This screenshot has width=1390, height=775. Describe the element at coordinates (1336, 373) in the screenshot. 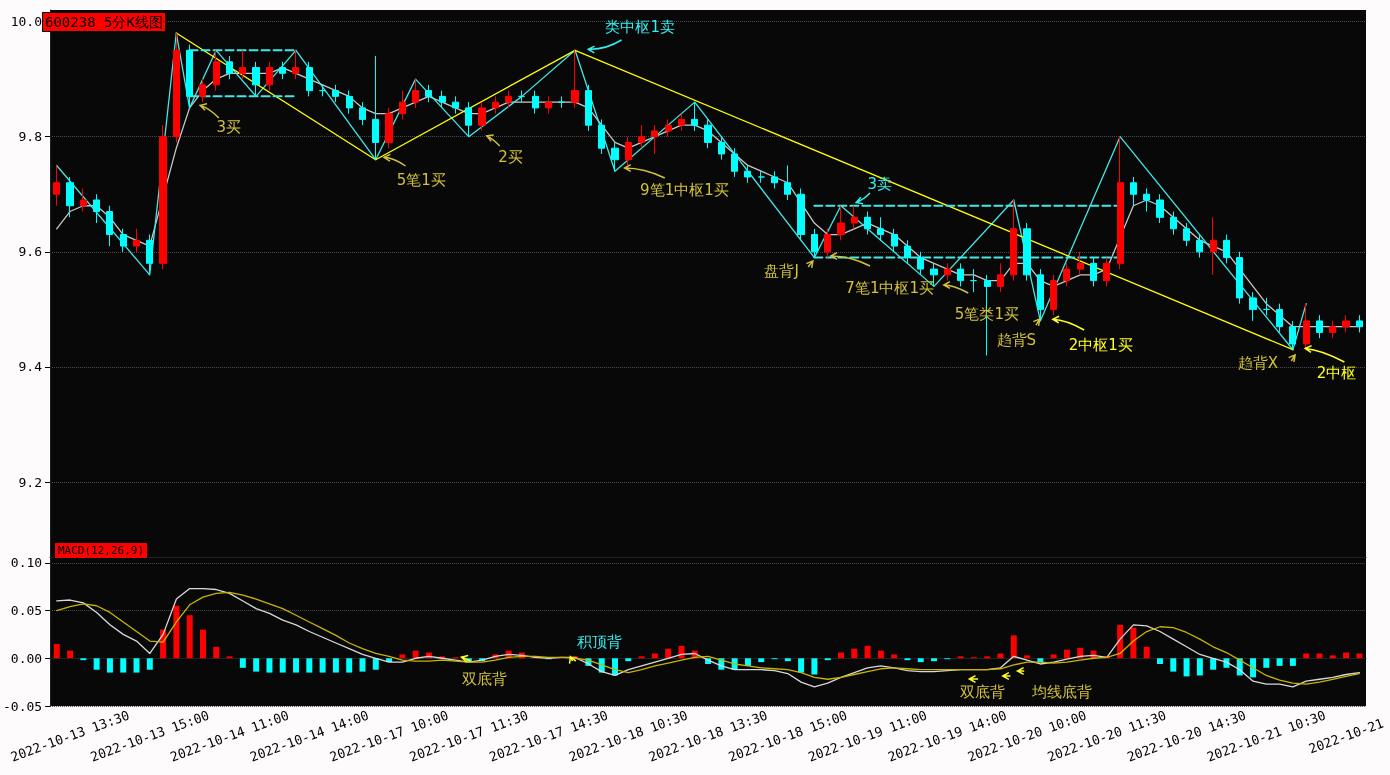

I see `annotation: 2中枢` at that location.